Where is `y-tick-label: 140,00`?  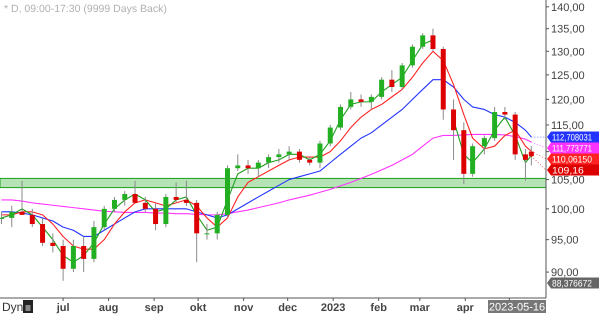 y-tick-label: 140,00 is located at coordinates (568, 8).